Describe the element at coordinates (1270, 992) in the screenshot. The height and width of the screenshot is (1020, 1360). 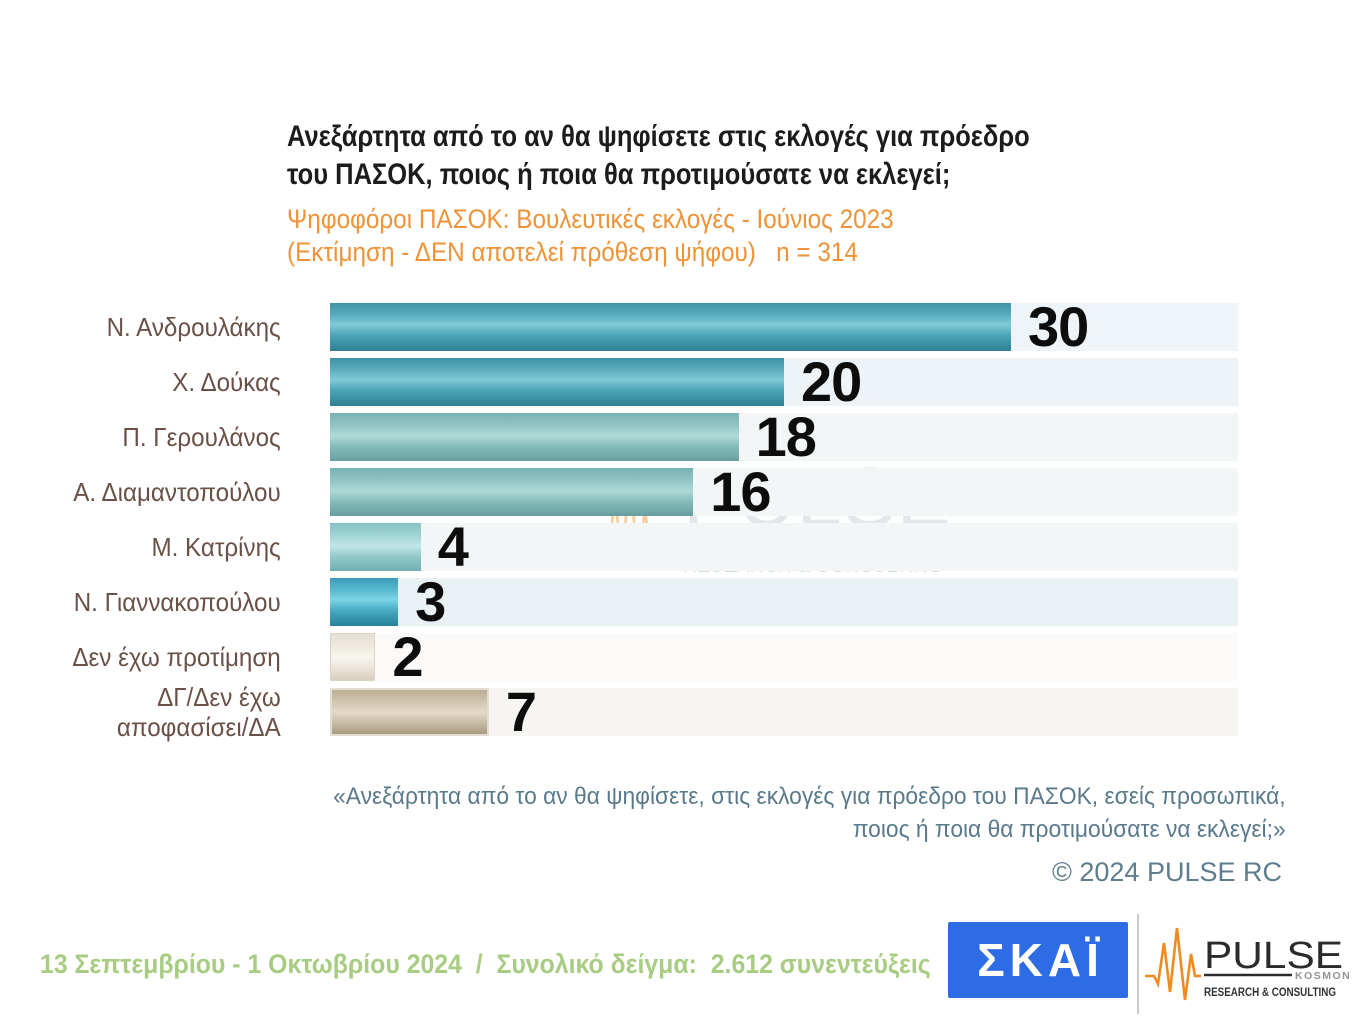
I see `pulse-logo-tagline: RESEARCH & CONSULTING` at that location.